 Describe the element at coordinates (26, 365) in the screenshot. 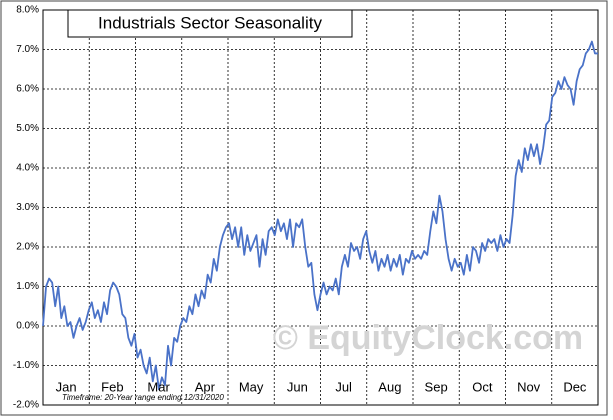

I see `y-tick-label: -1.0%` at that location.